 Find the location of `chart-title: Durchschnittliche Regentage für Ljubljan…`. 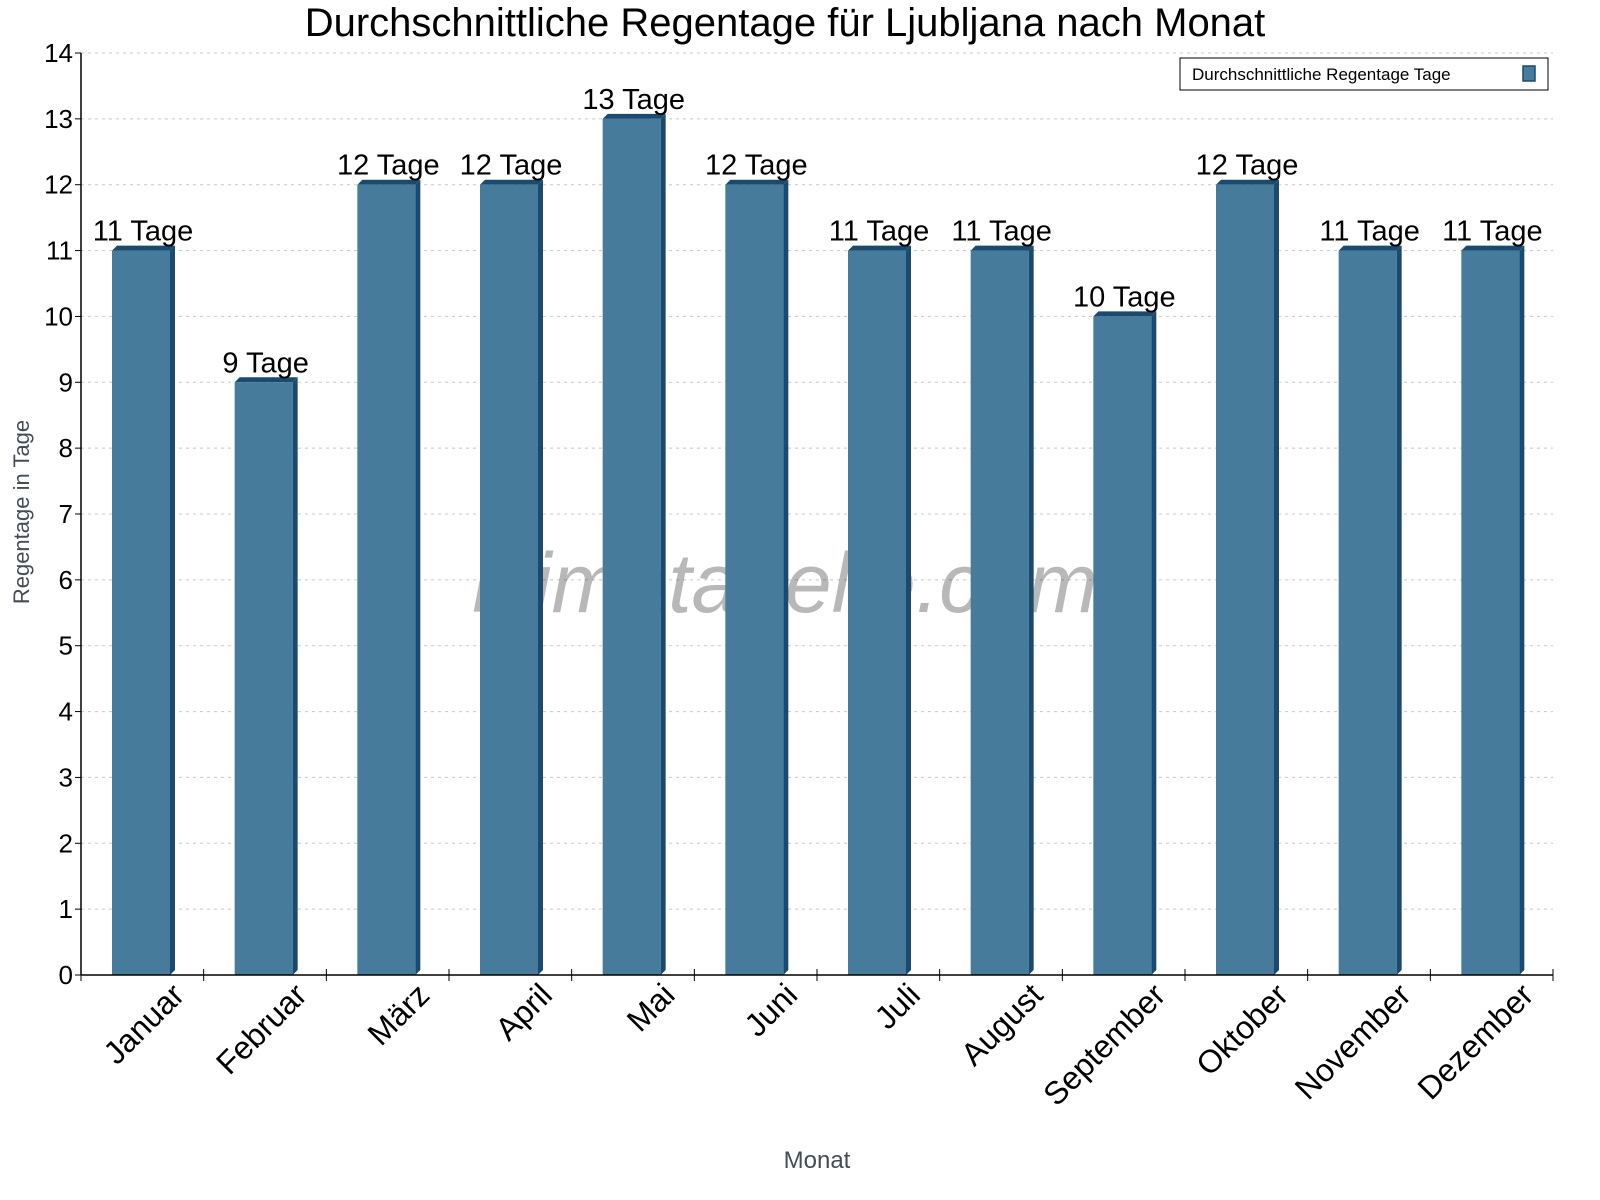

chart-title: Durchschnittliche Regentage für Ljubljan… is located at coordinates (785, 23).